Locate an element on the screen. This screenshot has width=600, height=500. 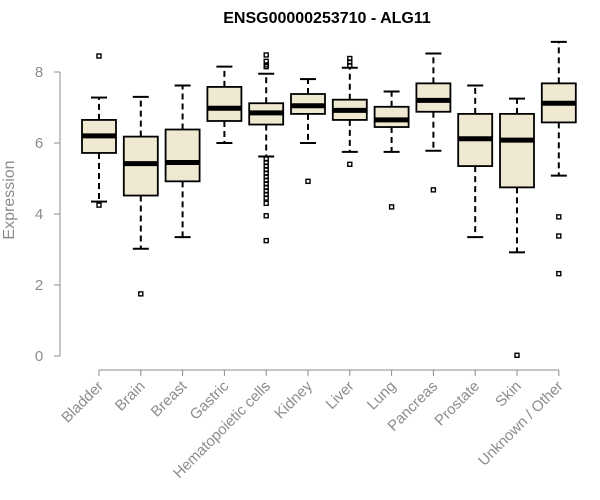
box-pancreas is located at coordinates (433, 122).